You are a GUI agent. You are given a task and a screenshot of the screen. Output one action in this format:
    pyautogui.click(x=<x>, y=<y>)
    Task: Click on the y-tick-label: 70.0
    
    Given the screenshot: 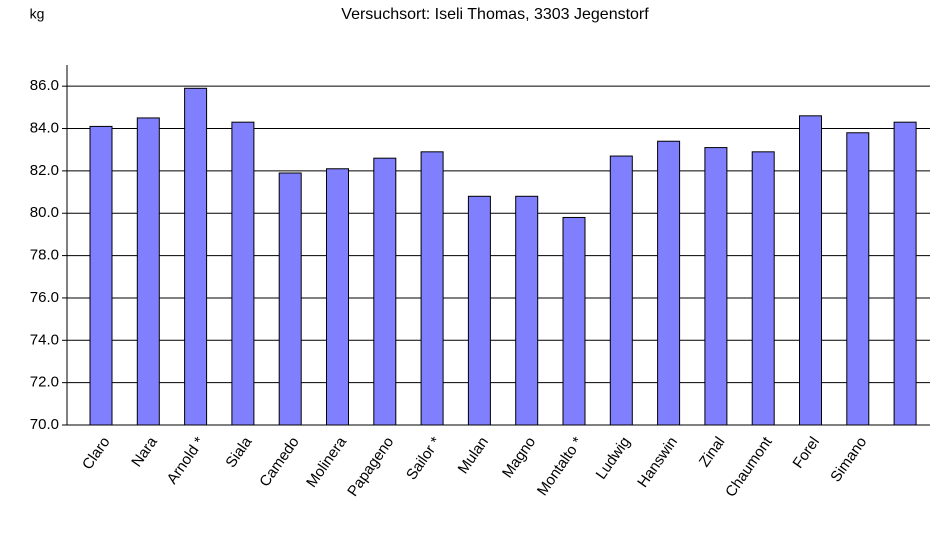 What is the action you would take?
    pyautogui.click(x=44, y=424)
    